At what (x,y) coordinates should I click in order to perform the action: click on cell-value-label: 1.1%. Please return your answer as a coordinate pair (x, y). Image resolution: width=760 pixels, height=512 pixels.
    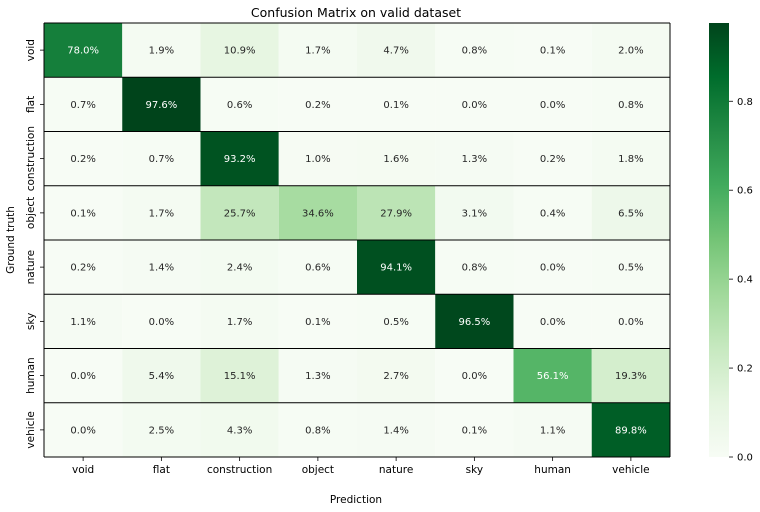
    Looking at the image, I should click on (552, 430).